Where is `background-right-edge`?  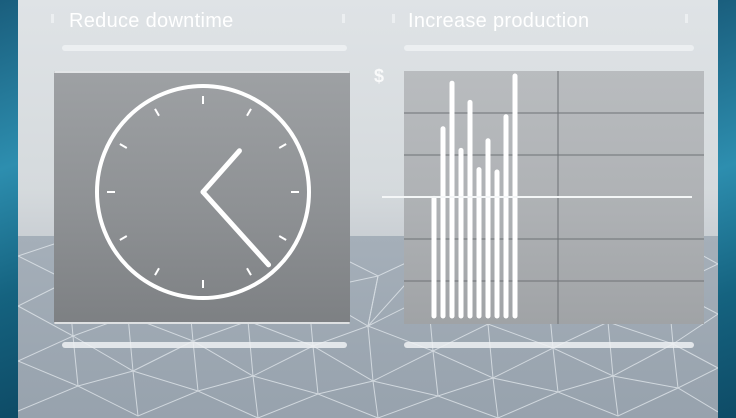 background-right-edge is located at coordinates (727, 209).